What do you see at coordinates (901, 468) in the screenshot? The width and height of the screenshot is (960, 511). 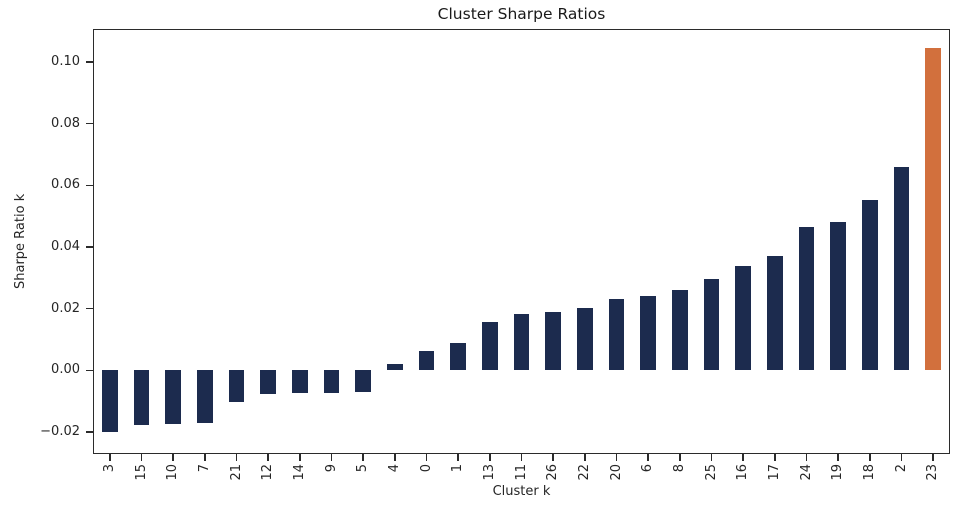 I see `x-tick-label-2: 2` at bounding box center [901, 468].